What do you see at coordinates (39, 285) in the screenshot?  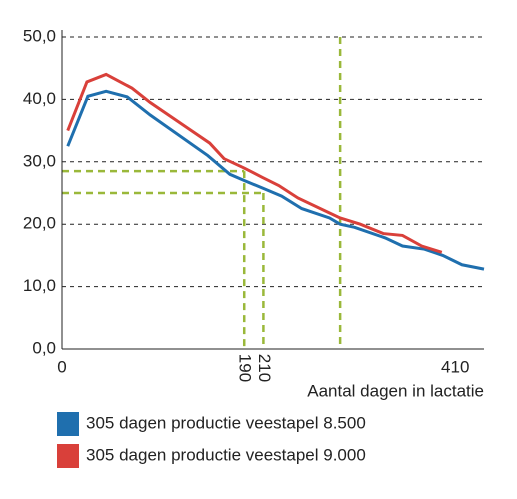 I see `y-tick-label: 10,0` at bounding box center [39, 285].